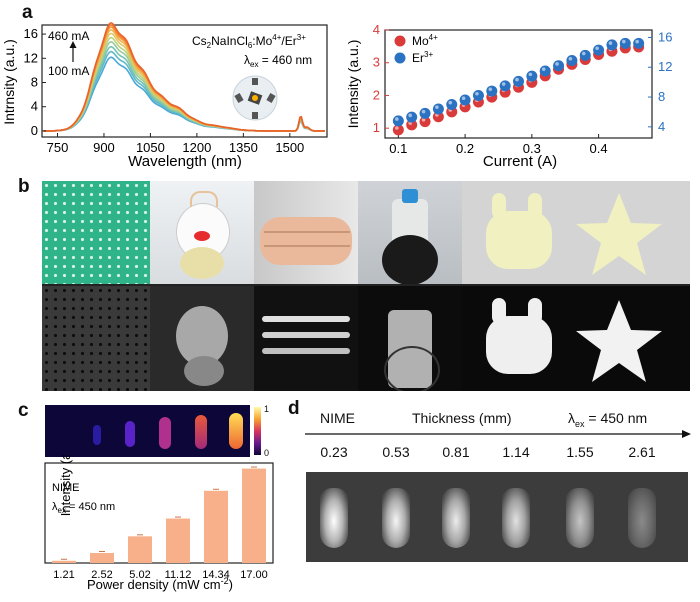 This screenshot has height=602, width=700. I want to click on current-xlabel: Current (A), so click(520, 161).